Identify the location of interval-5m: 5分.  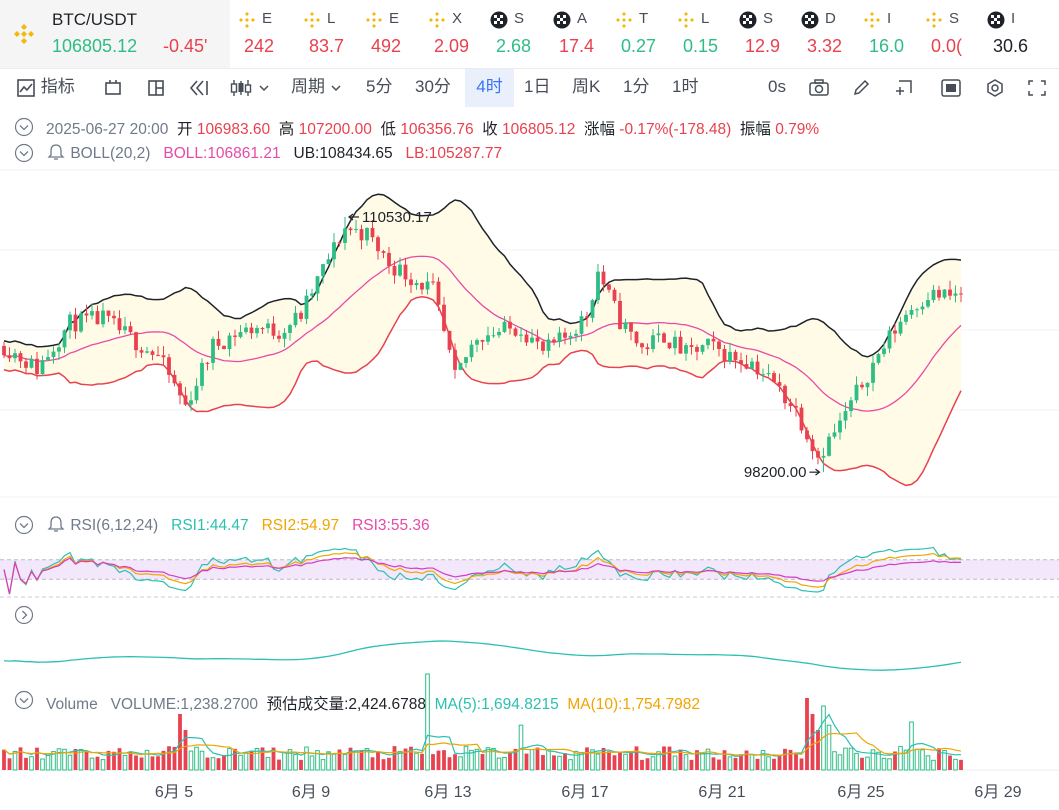
(379, 86).